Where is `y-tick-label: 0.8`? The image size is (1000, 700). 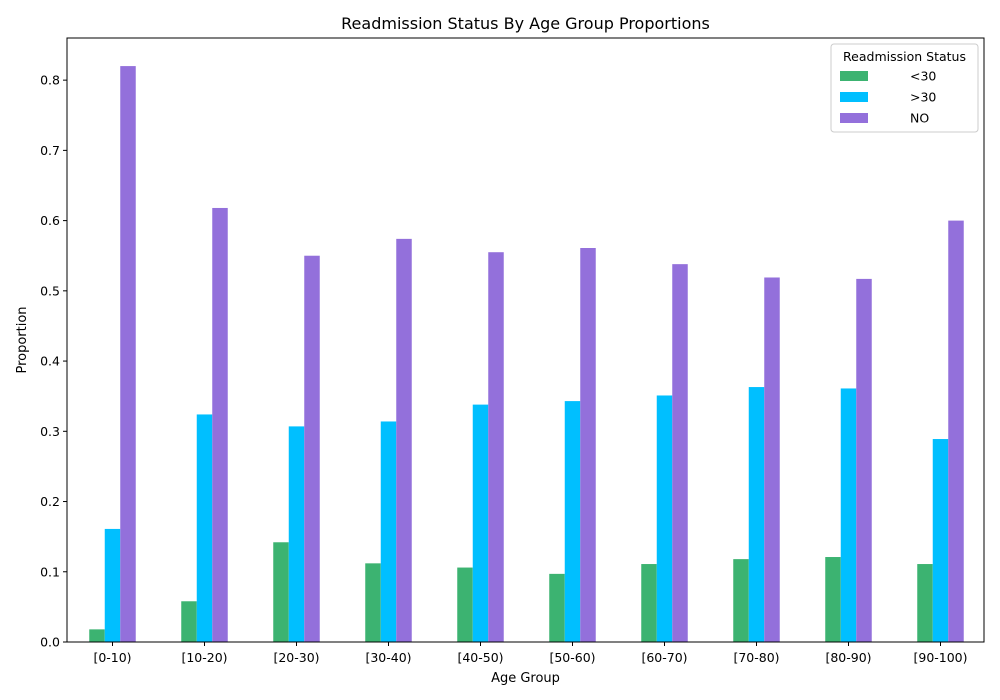 y-tick-label: 0.8 is located at coordinates (50, 80).